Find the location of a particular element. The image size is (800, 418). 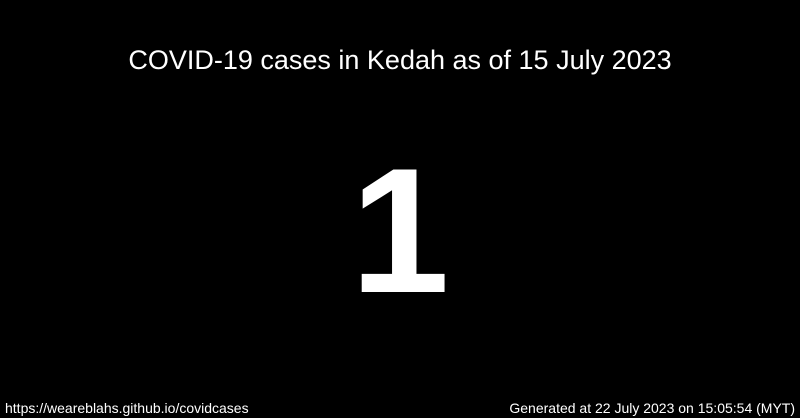

source-url: https://weareblahs.github.io/covidcases is located at coordinates (127, 408).